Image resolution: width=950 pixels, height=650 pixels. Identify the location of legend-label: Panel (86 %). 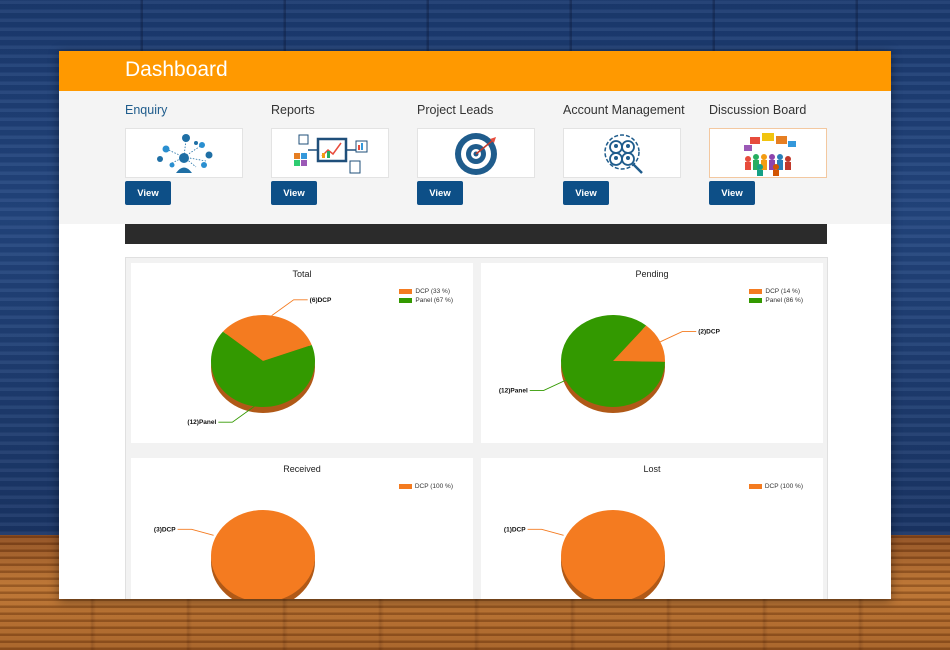
(784, 300).